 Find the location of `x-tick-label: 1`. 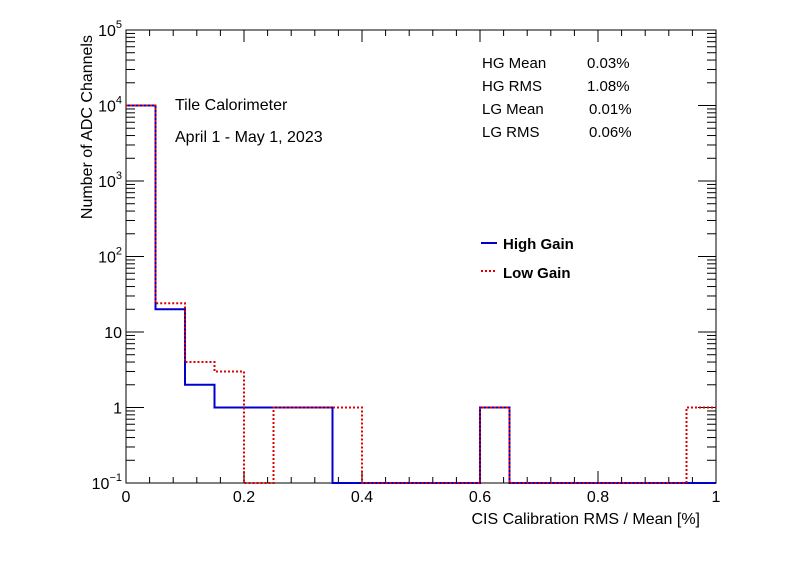

x-tick-label: 1 is located at coordinates (716, 497).